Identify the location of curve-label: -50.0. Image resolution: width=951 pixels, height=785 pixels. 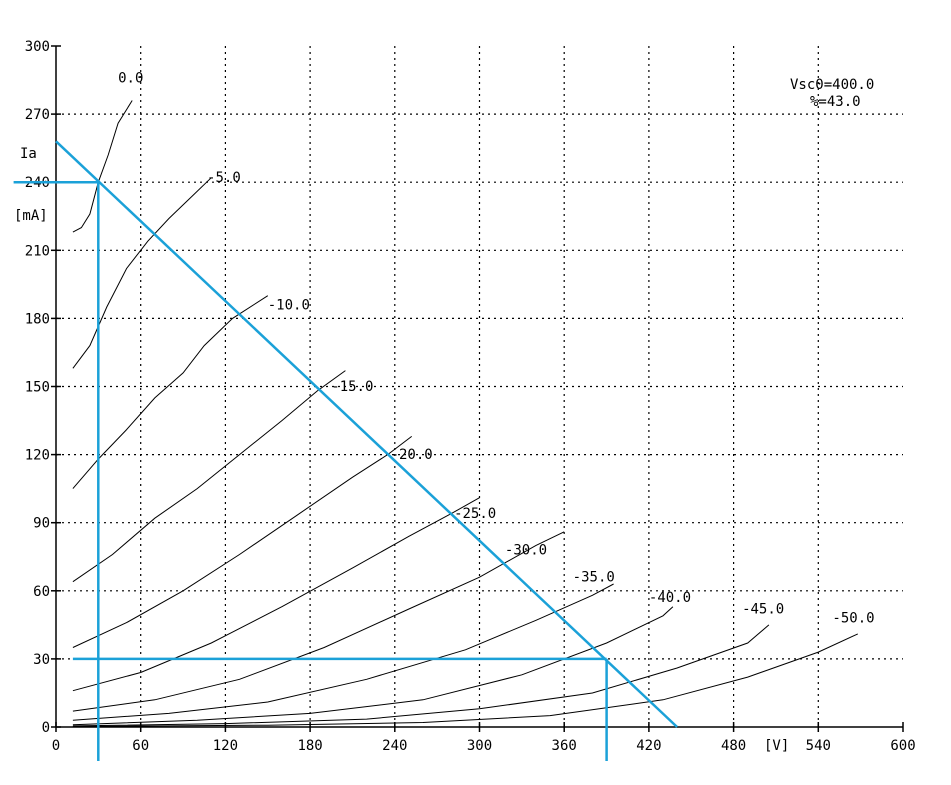
(853, 619).